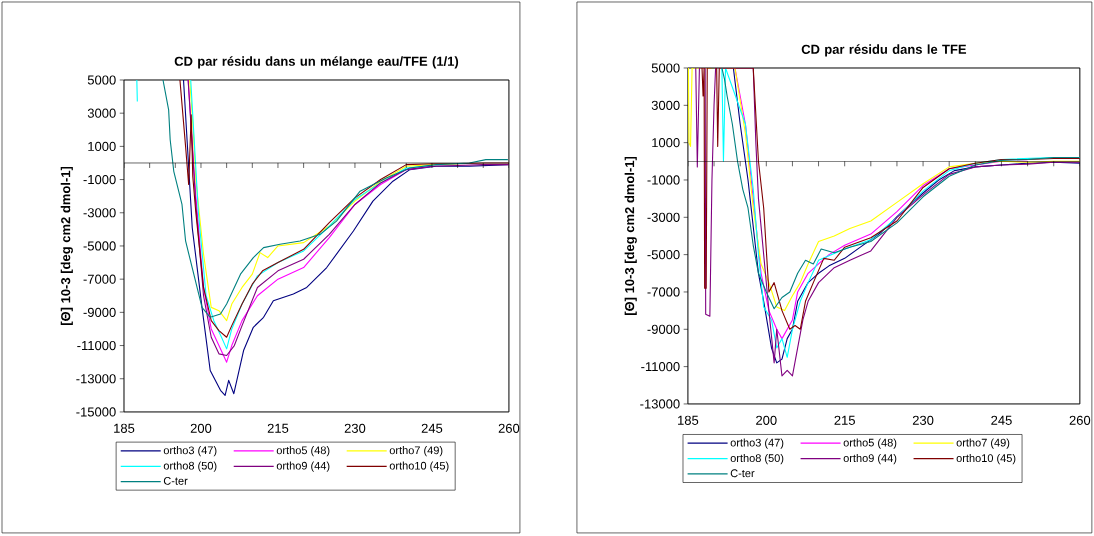  I want to click on y-tick-label: -15000, so click(96, 412).